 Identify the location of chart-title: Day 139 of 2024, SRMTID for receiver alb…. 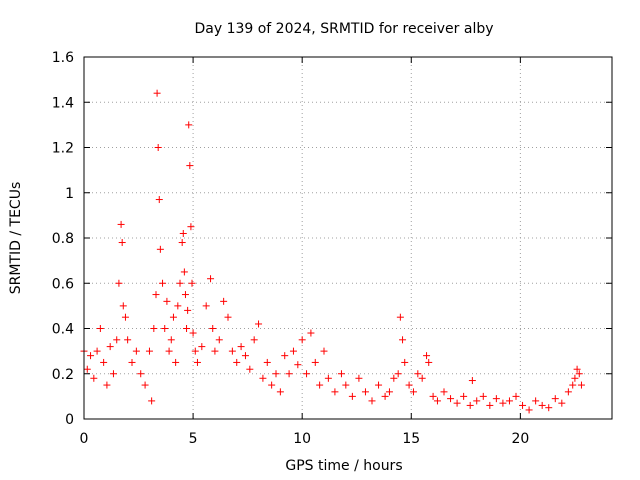
(343, 29).